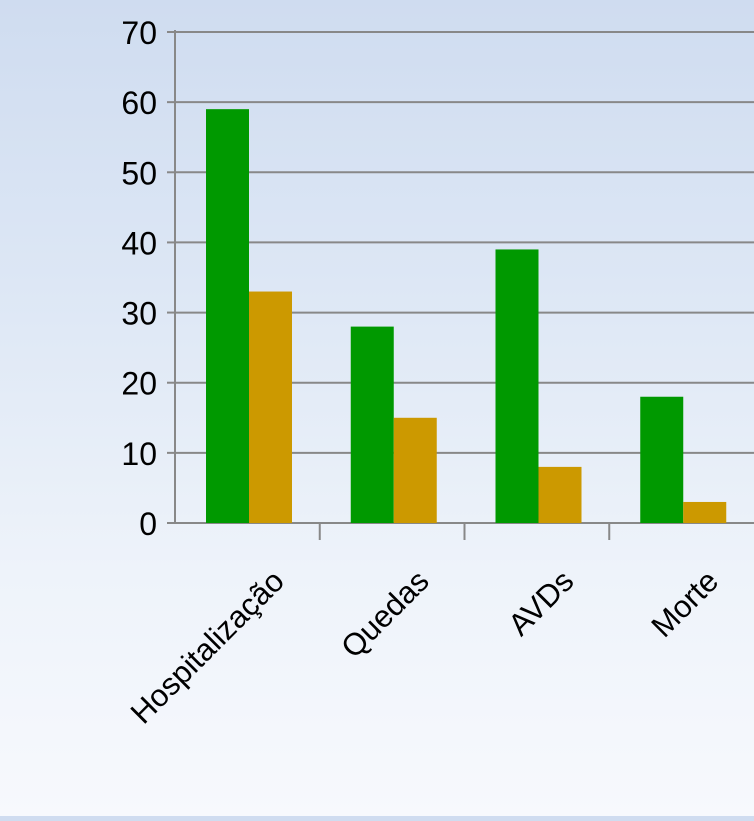 The image size is (754, 821). What do you see at coordinates (139, 173) in the screenshot?
I see `y-tick-label: 50` at bounding box center [139, 173].